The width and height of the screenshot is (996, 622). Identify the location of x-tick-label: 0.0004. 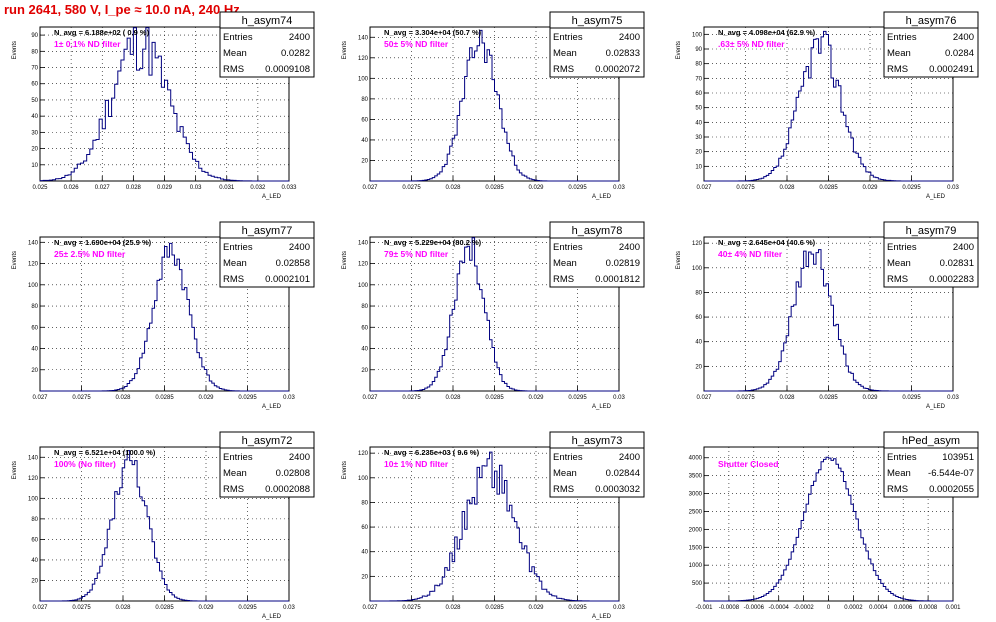
(878, 608).